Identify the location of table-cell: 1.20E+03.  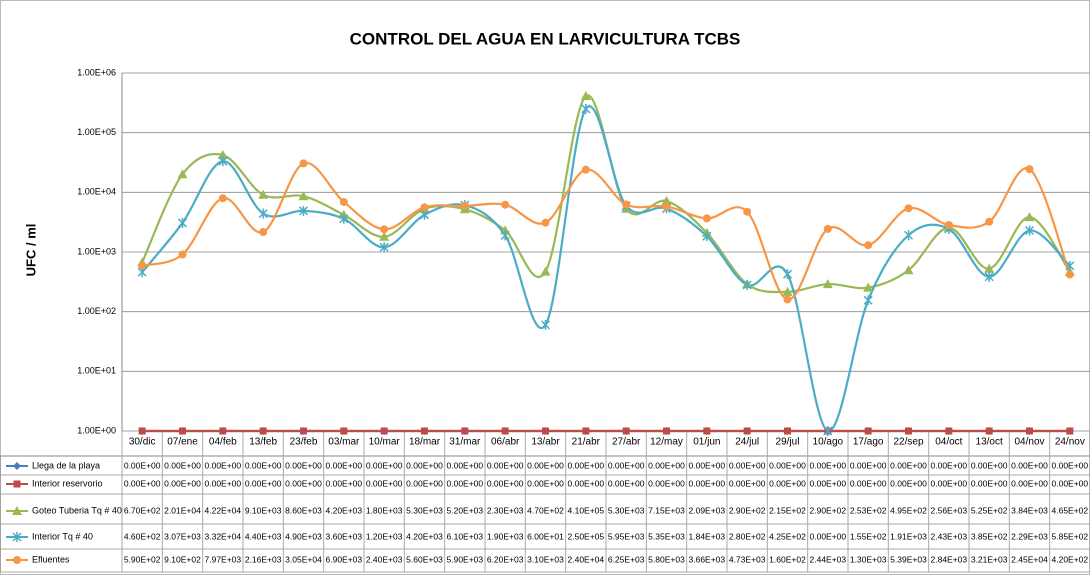
(384, 536).